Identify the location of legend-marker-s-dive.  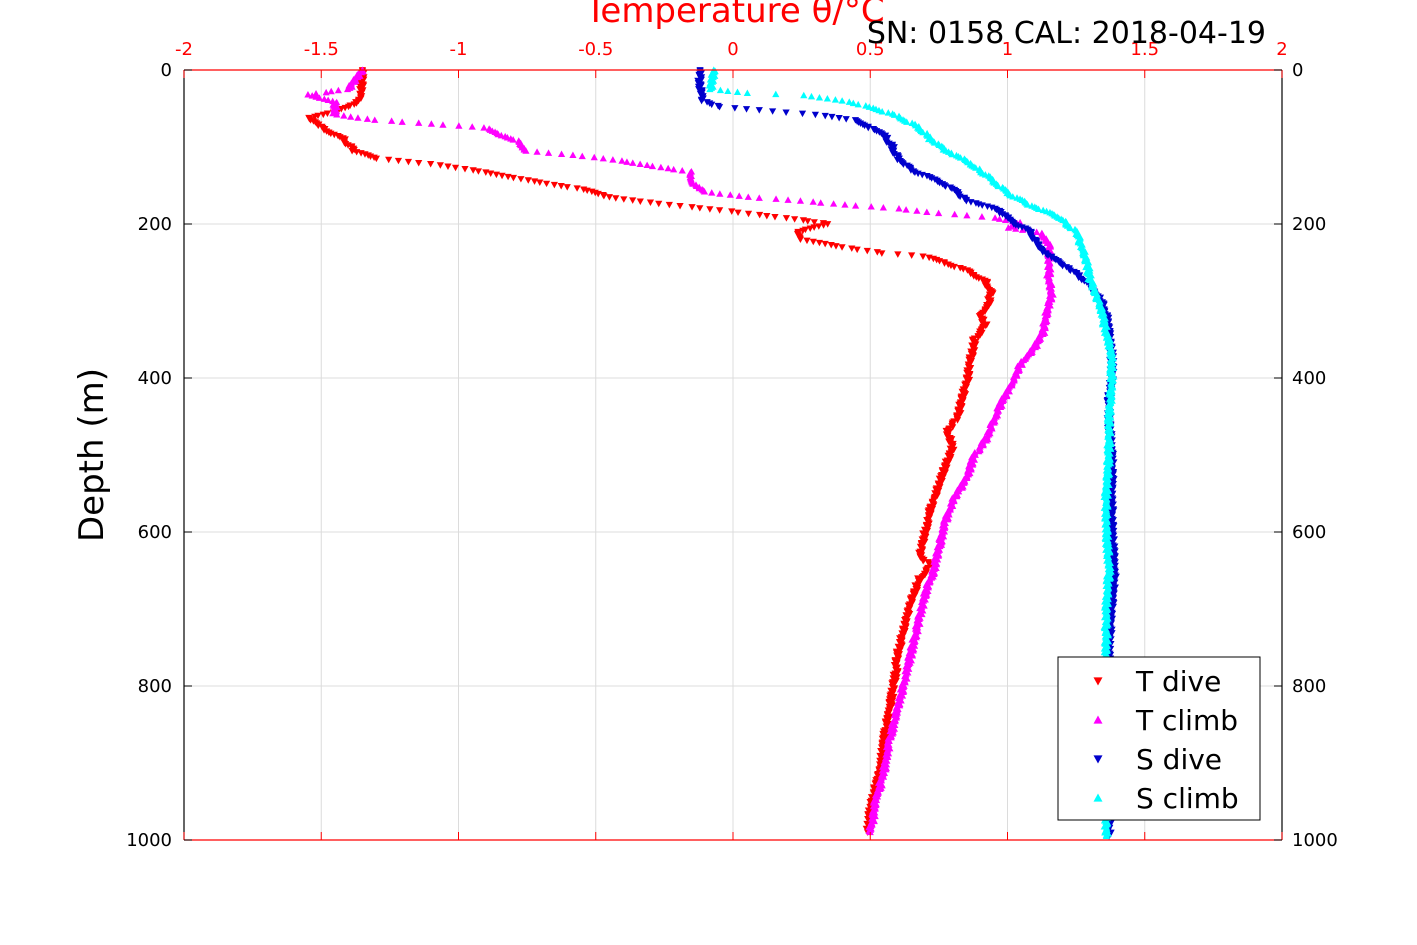
(1098, 759).